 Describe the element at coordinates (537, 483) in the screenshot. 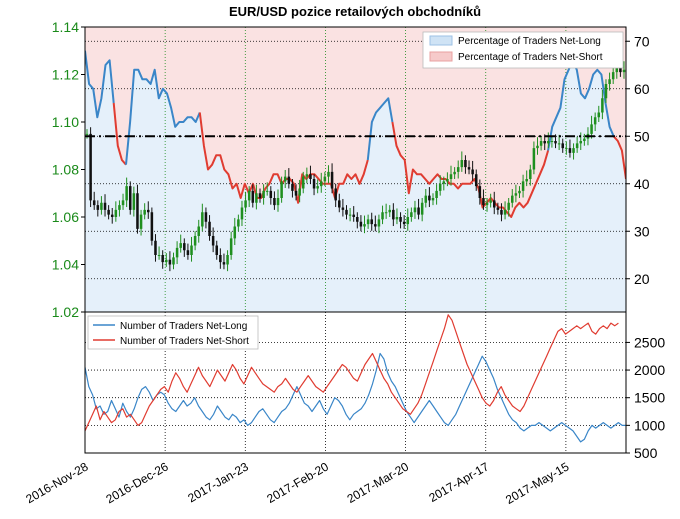

I see `date-tick-label: 2017-May-15` at that location.